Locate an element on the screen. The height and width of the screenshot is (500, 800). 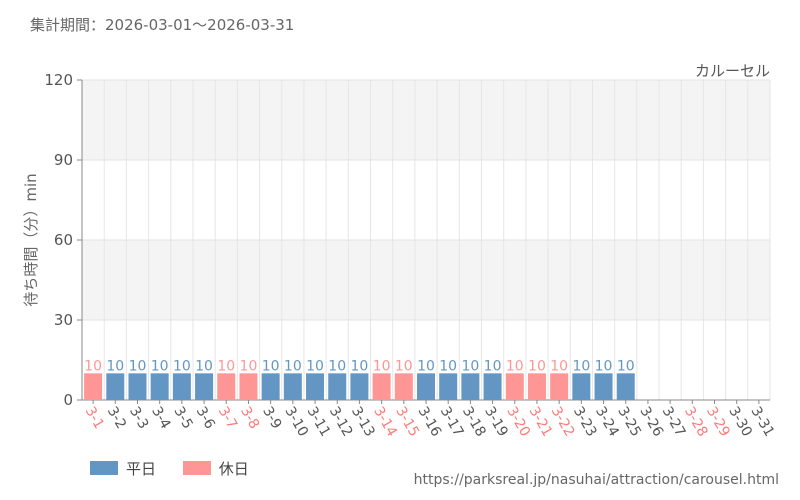
x-tick-label: 3-4 is located at coordinates (160, 418).